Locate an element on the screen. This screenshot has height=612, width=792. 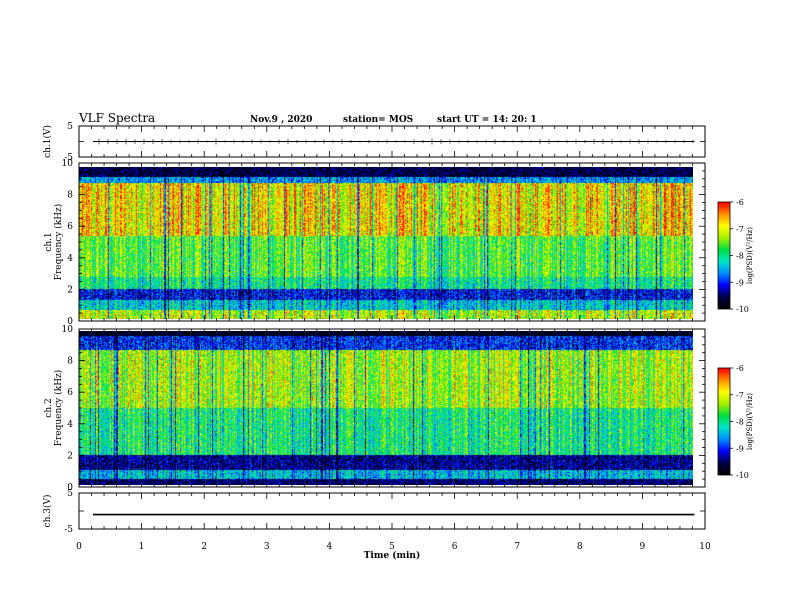
x-tick-label: 6 is located at coordinates (455, 547).